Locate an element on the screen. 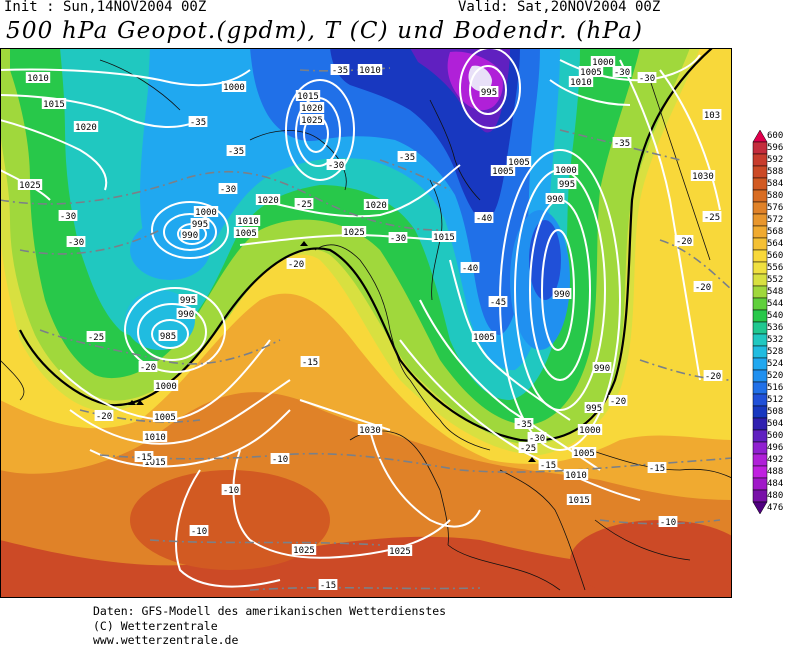 This screenshot has width=790, height=648. colorbar-level-label: 524 is located at coordinates (775, 364).